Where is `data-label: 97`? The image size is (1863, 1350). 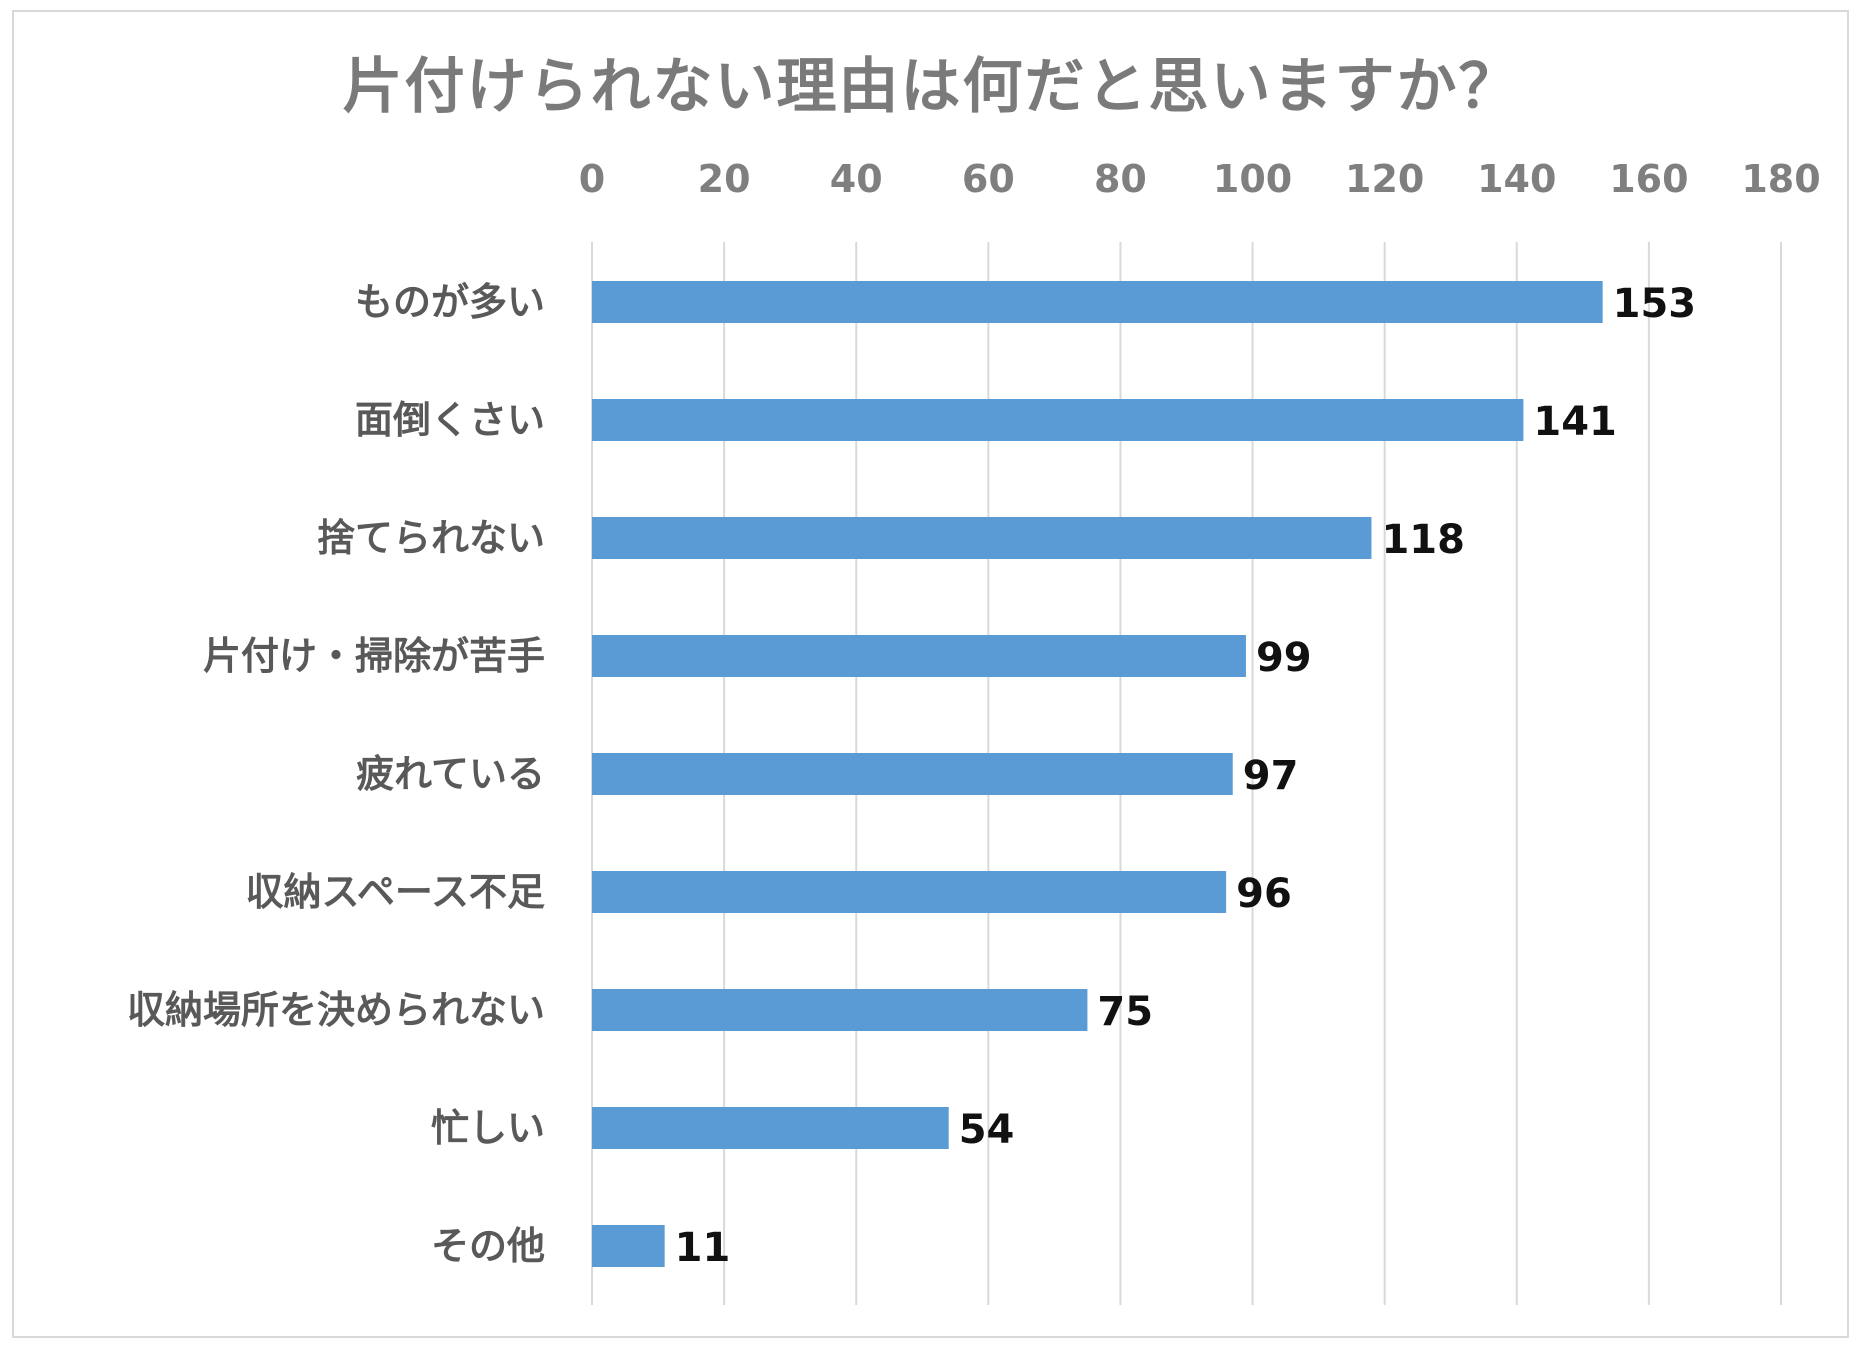 data-label: 97 is located at coordinates (1271, 776).